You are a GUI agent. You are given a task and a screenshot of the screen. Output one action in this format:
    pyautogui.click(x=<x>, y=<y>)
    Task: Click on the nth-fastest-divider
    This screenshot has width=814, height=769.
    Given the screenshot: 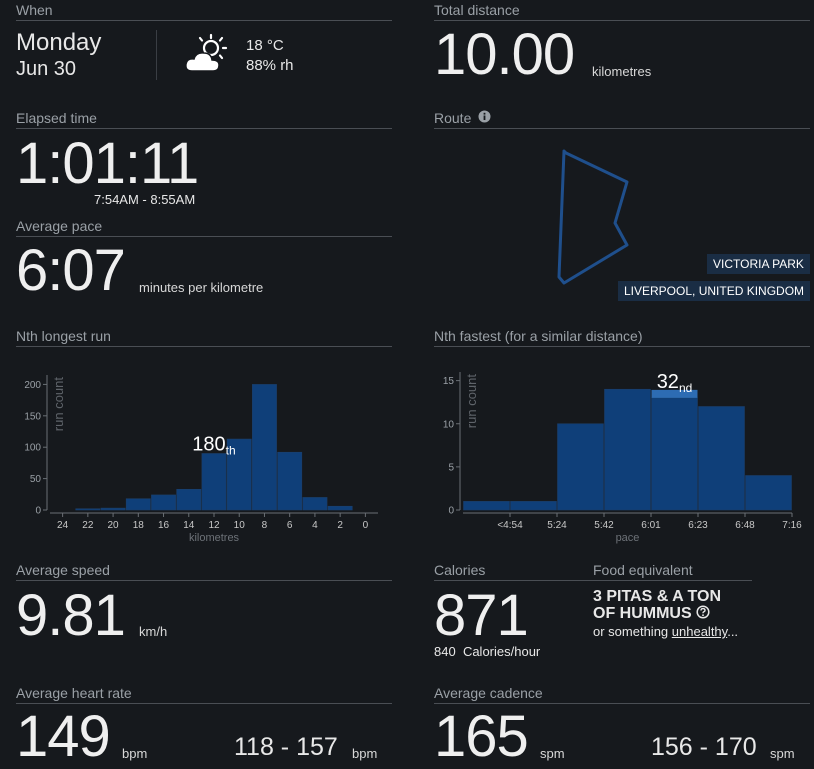 What is the action you would take?
    pyautogui.click(x=622, y=346)
    